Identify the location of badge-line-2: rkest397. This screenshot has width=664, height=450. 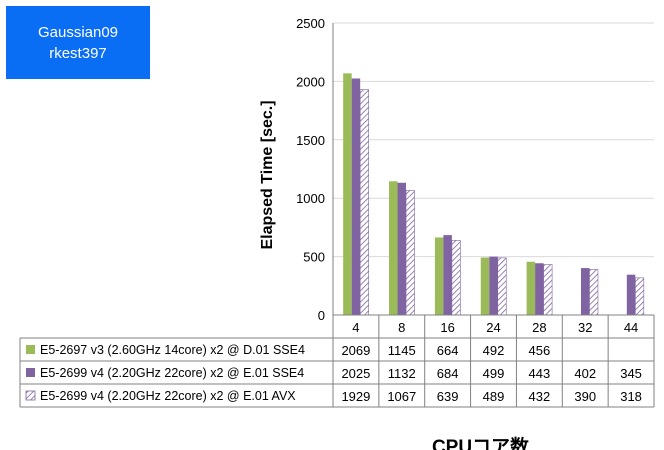
(78, 53).